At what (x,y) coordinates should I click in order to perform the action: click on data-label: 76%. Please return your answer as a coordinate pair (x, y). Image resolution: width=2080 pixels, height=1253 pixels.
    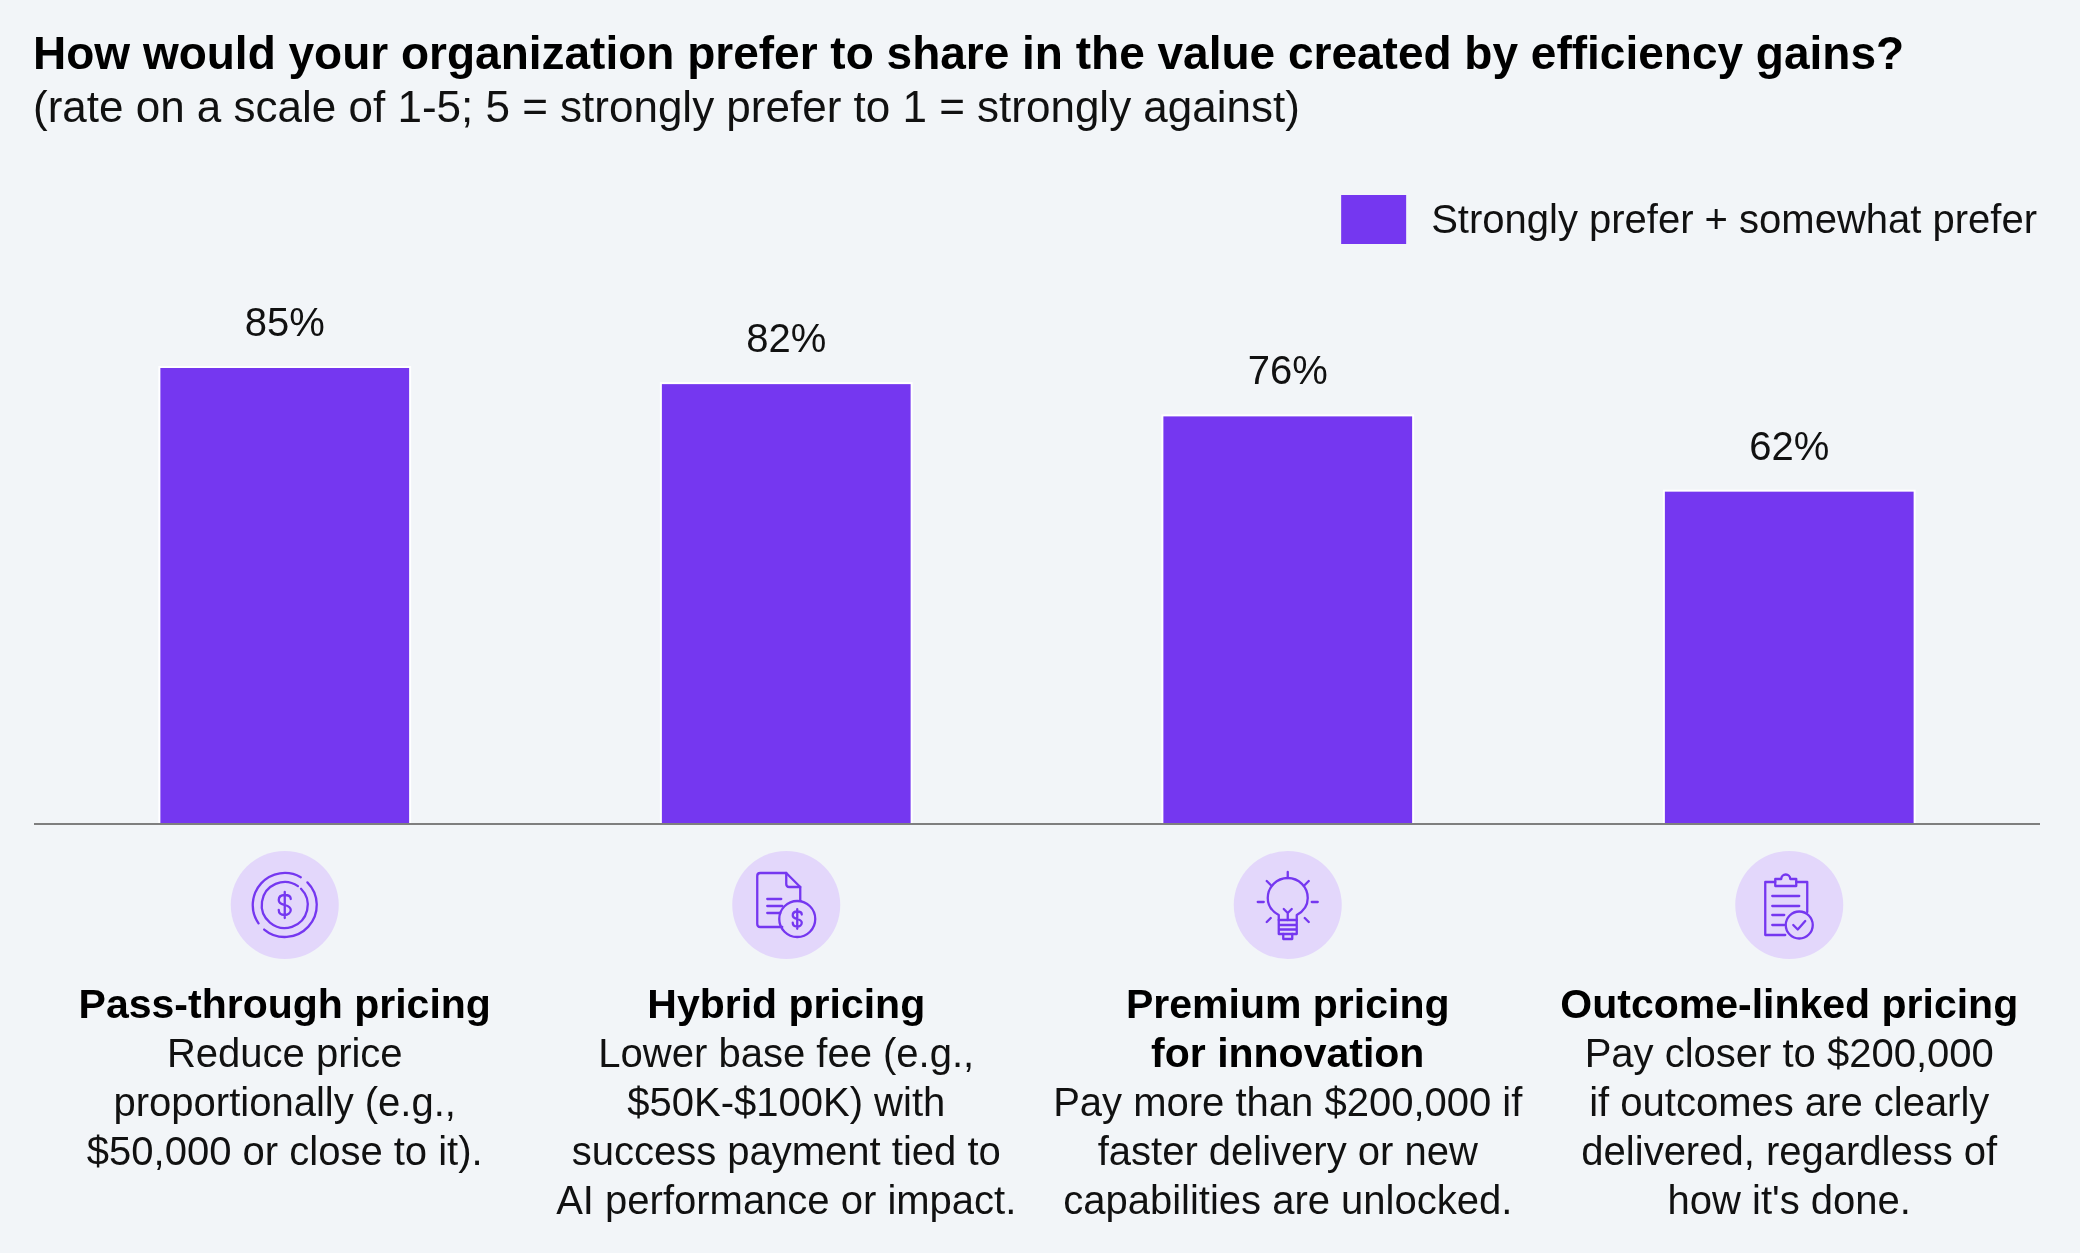
    Looking at the image, I should click on (1287, 370).